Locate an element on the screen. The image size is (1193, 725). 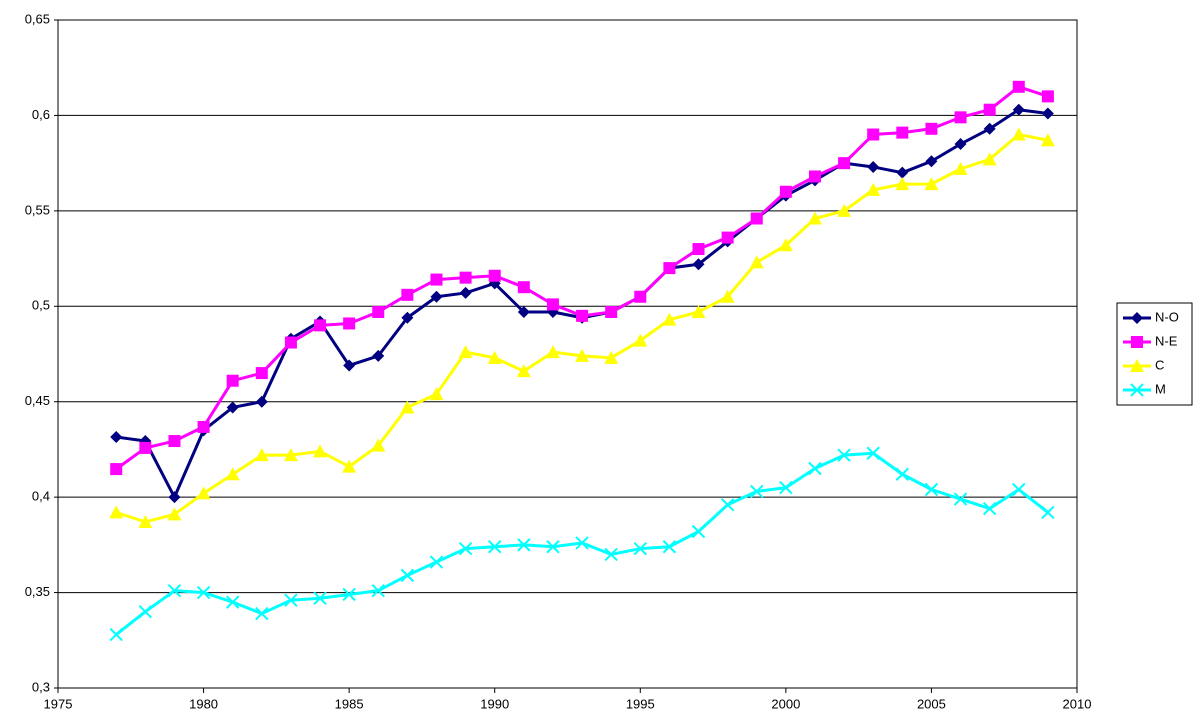
x-tick-label: 2005 is located at coordinates (931, 703).